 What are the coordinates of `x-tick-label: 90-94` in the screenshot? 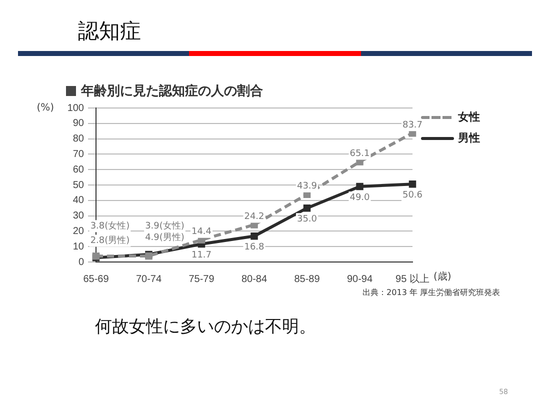 It's located at (359, 279).